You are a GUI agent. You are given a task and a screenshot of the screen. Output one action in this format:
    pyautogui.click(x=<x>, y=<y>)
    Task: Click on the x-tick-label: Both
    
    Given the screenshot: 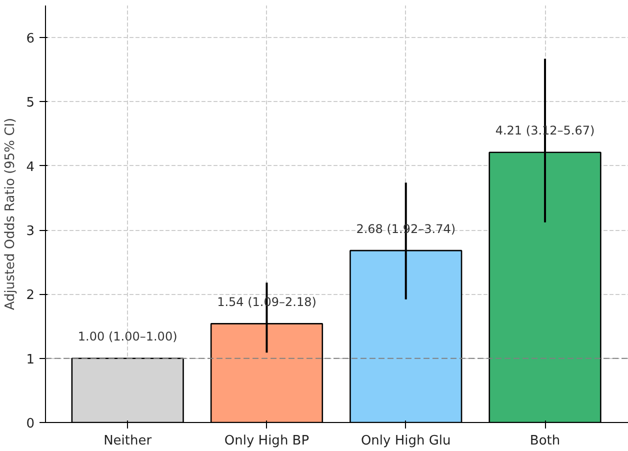 What is the action you would take?
    pyautogui.click(x=545, y=441)
    